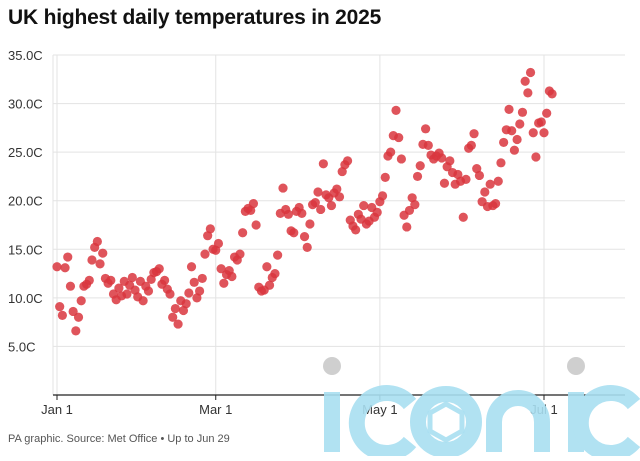  What do you see at coordinates (21, 346) in the screenshot?
I see `y-tick-label: 5.0C` at bounding box center [21, 346].